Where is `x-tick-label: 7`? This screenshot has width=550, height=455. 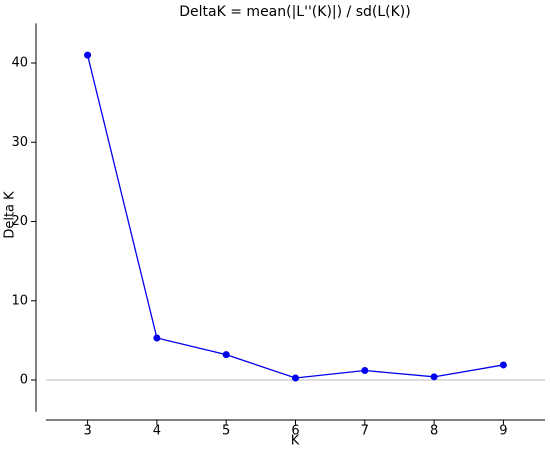 x-tick-label: 7 is located at coordinates (365, 431).